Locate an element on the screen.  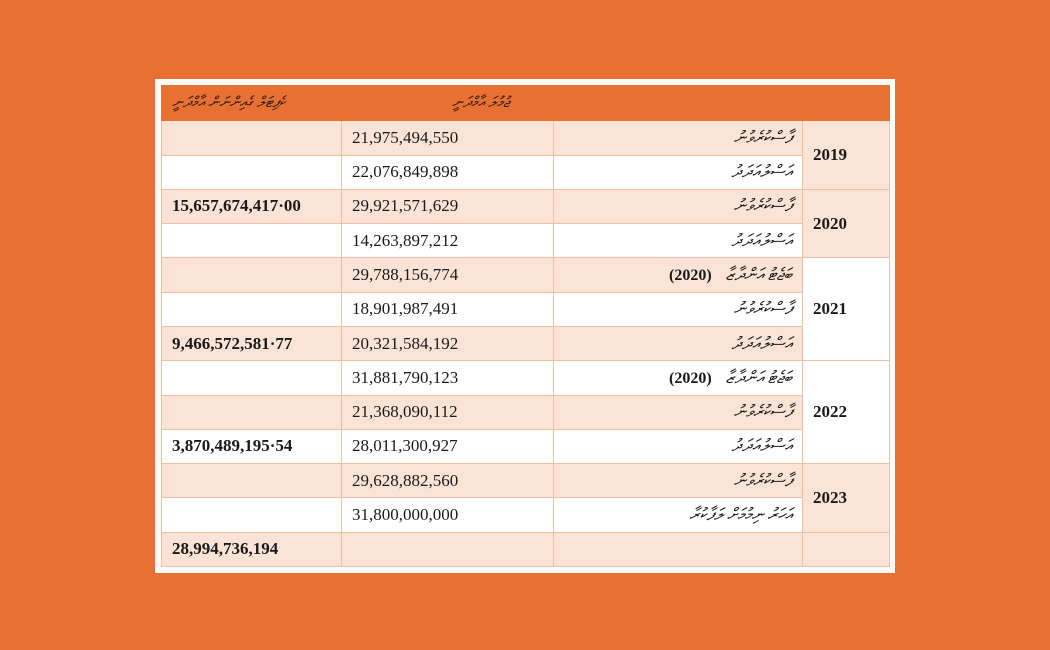
table-row: 31,800,000,000 އަހަރު ނިމުމަށް ލަފާކުރާ is located at coordinates (525, 515).